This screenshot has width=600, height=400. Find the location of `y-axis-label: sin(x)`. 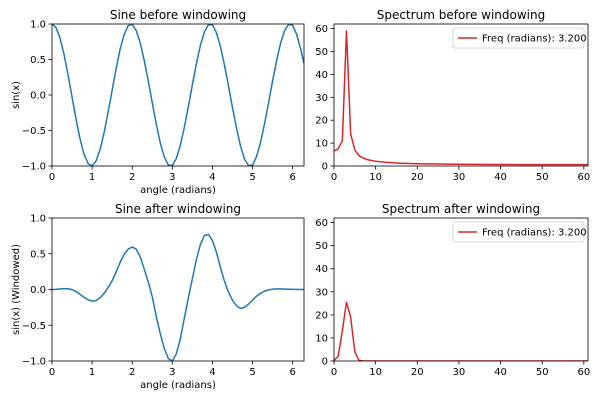

y-axis-label: sin(x) is located at coordinates (16, 95).